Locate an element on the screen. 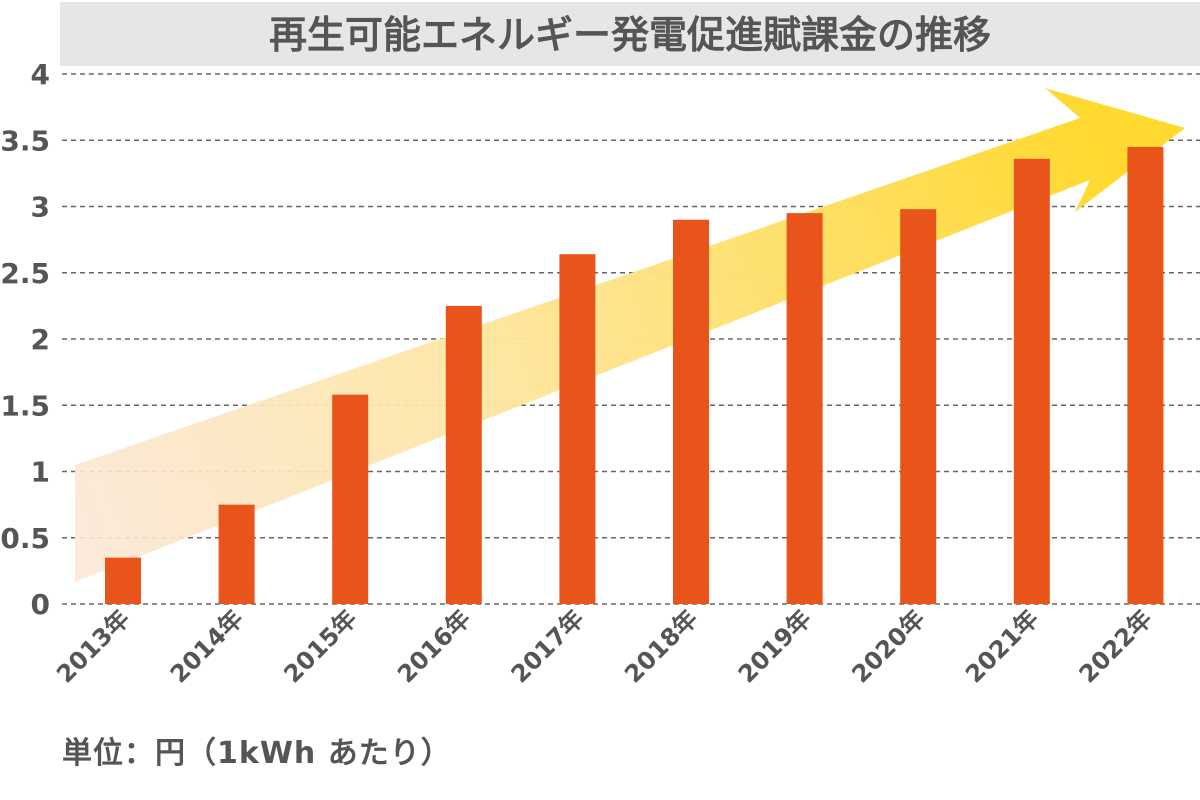  y-tick-label: 3.5 is located at coordinates (25, 140).